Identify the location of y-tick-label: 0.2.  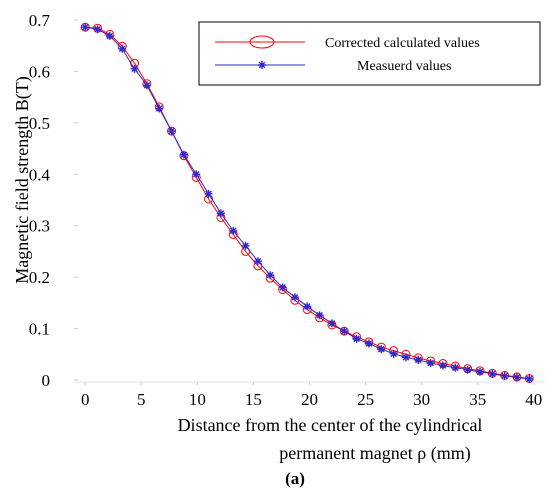
(39, 277).